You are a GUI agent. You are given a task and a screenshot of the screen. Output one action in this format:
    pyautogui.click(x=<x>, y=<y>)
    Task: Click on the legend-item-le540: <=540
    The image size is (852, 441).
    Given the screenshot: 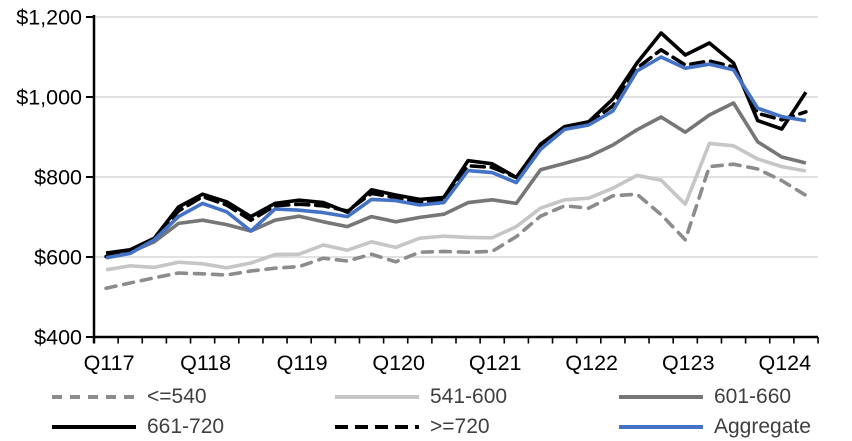 What is the action you would take?
    pyautogui.click(x=128, y=397)
    